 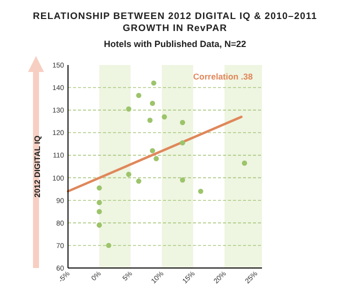 What do you see at coordinates (175, 22) in the screenshot?
I see `chart-title: RELATIONSHIP BETWEEN 2012 DIGITAL IQ & 2010–2011 GROWTH IN RevPAR` at bounding box center [175, 22].